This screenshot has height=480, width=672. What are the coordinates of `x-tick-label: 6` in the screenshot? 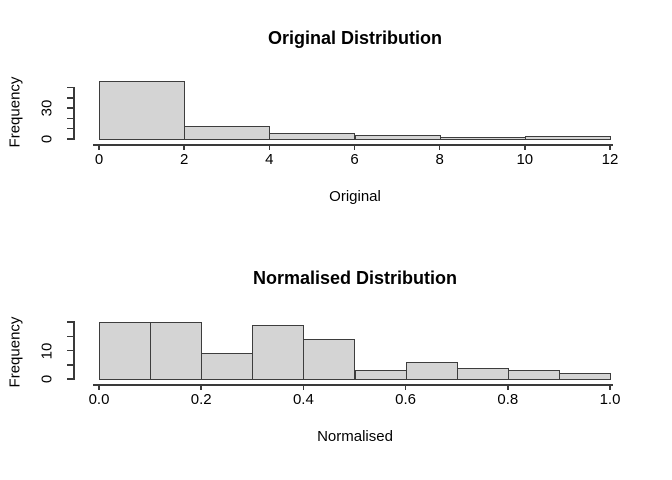 It's located at (354, 159).